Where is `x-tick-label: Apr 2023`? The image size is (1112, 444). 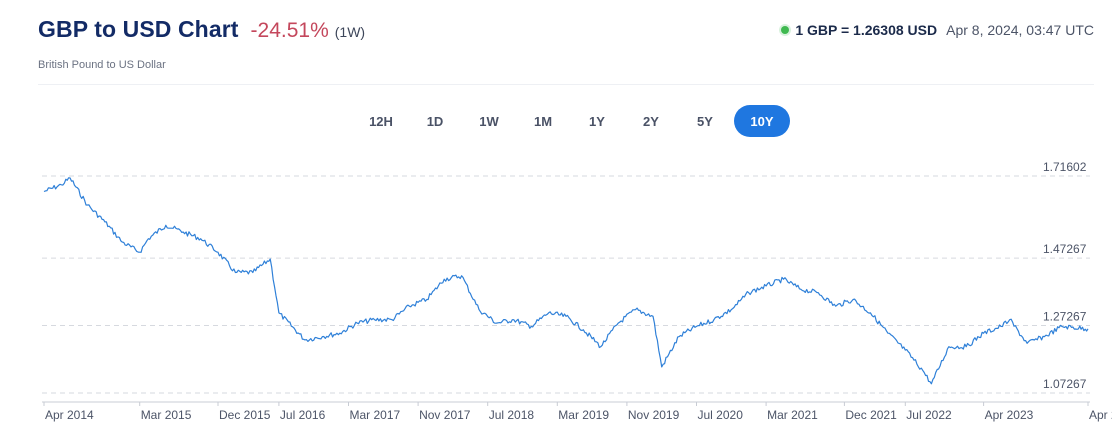 x-tick-label: Apr 2023 is located at coordinates (1009, 415).